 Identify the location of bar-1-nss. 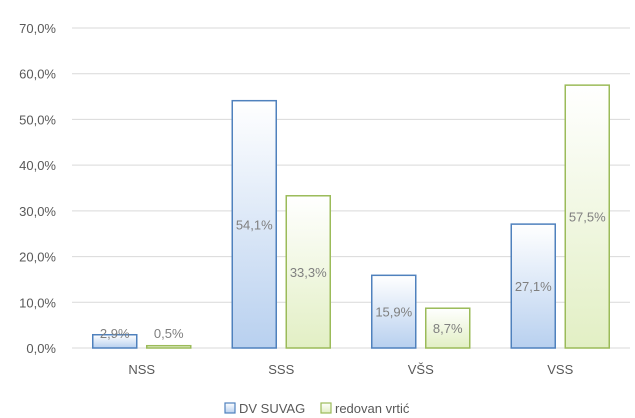
(115, 341).